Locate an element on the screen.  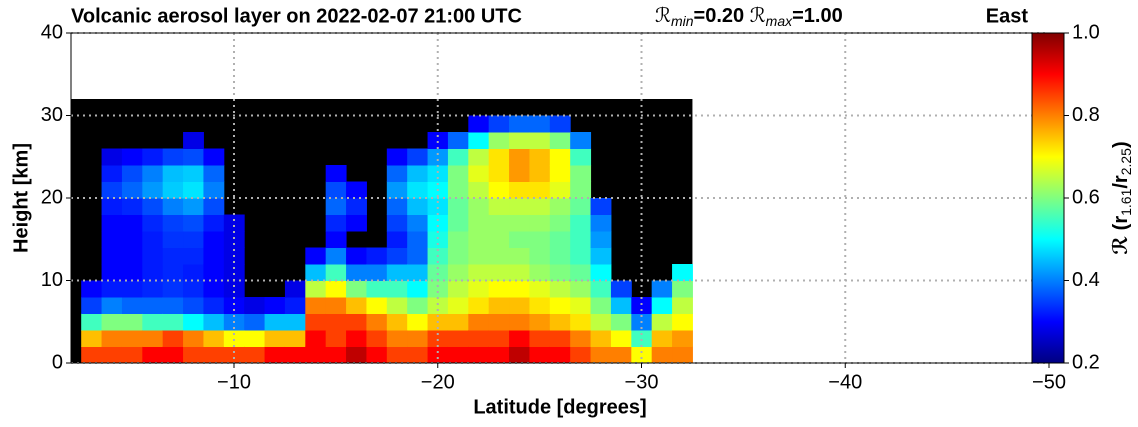
label-text: ℛ (r is located at coordinates (1121, 235).